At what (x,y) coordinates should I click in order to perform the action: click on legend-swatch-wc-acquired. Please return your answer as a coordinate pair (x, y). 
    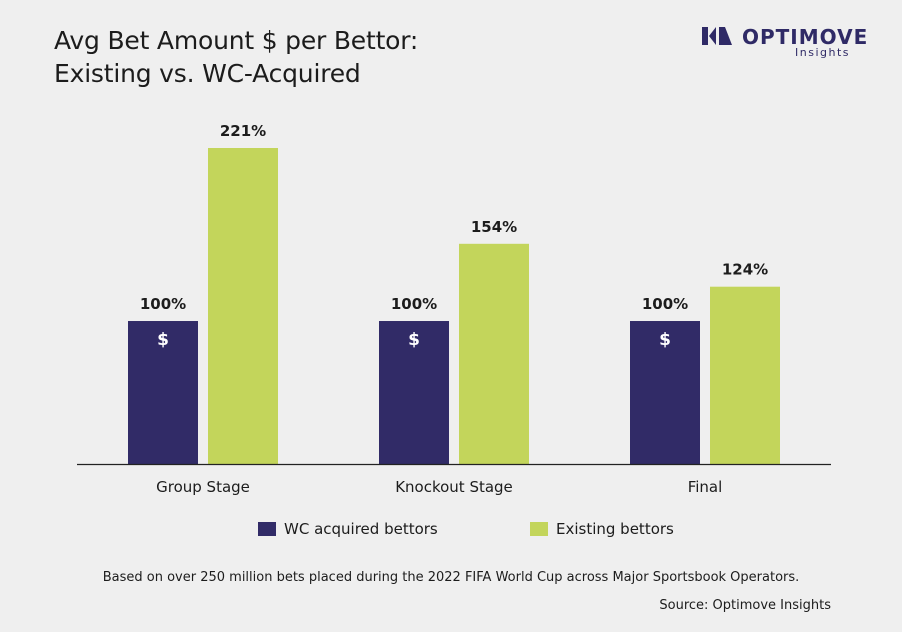
    Looking at the image, I should click on (267, 529).